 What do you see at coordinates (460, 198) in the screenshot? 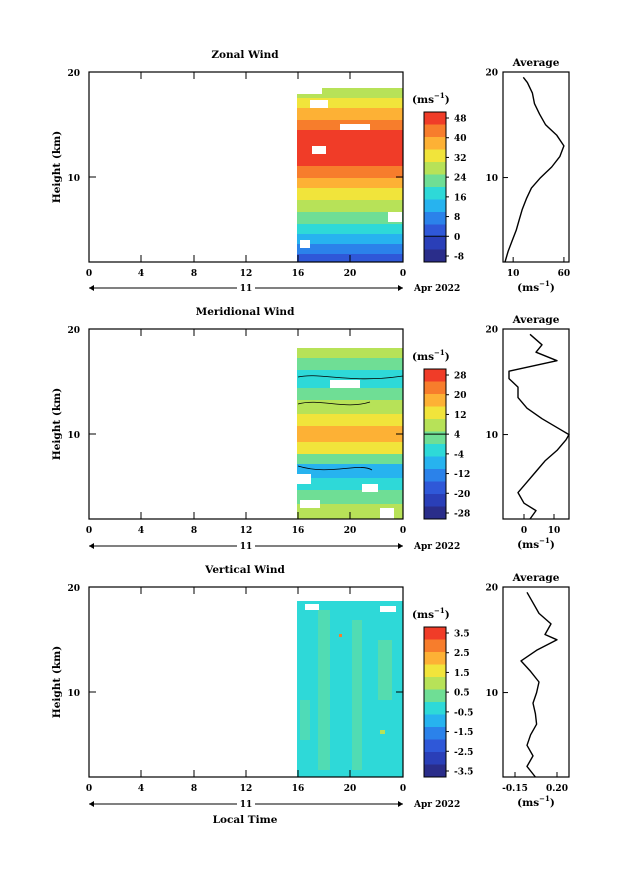
I see `colorbar-label: 16` at bounding box center [460, 198].